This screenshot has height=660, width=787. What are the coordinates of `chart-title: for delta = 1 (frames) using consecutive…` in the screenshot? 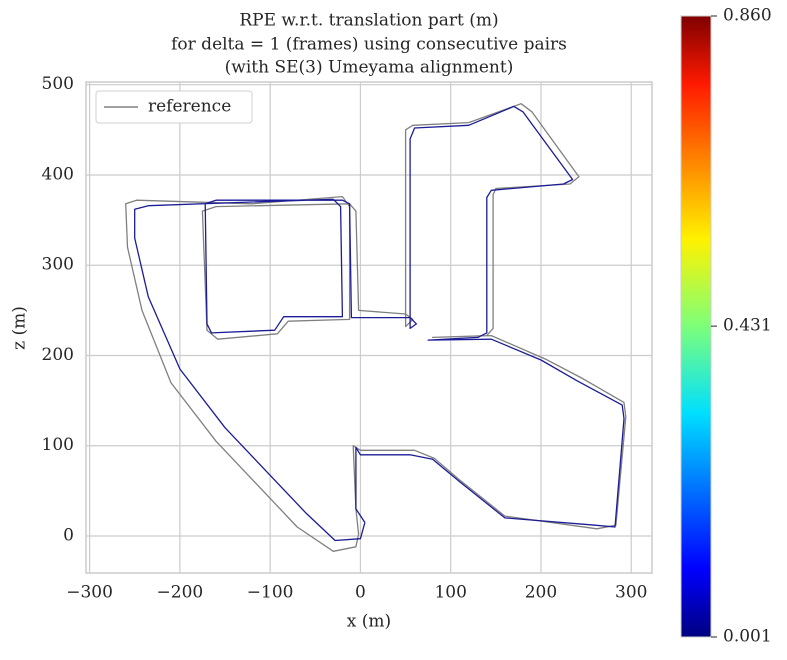 It's located at (369, 45).